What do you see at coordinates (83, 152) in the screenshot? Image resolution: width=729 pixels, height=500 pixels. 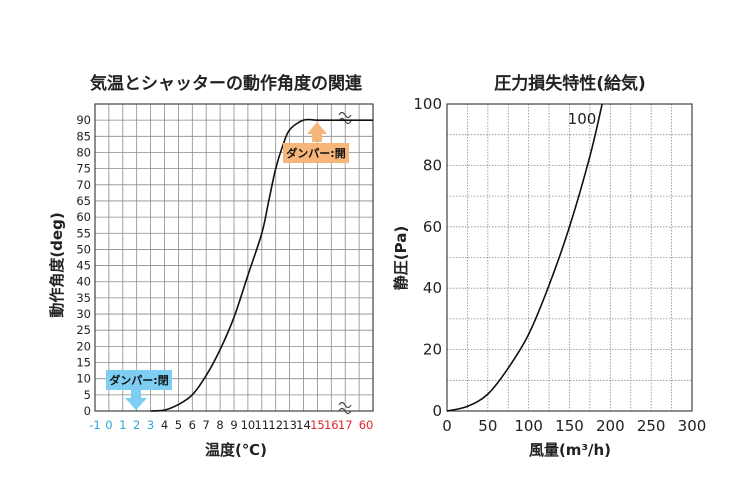 I see `left-y-tick-label: 80` at bounding box center [83, 152].